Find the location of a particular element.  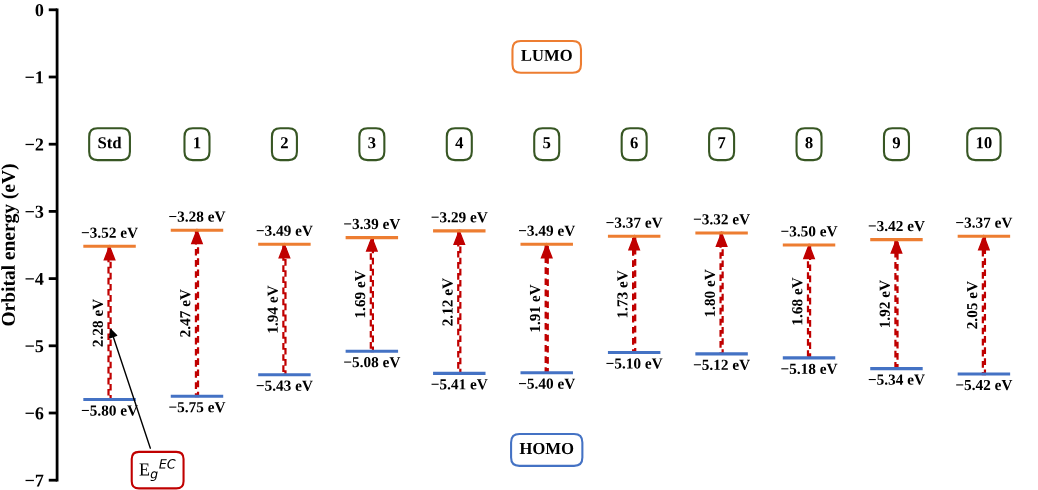

annotation: −5.80 eV is located at coordinates (109, 410).